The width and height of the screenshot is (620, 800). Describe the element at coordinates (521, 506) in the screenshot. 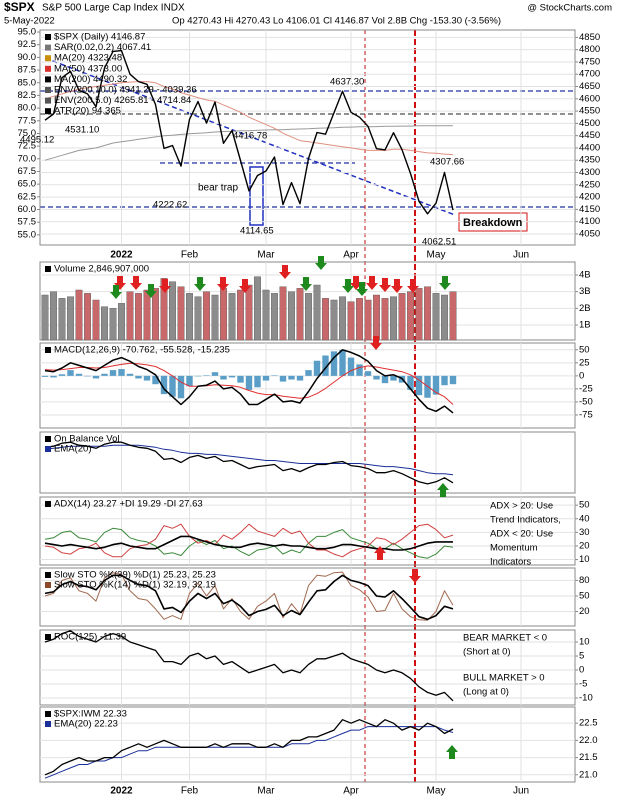

I see `annotation: ADX > 20: Use` at that location.